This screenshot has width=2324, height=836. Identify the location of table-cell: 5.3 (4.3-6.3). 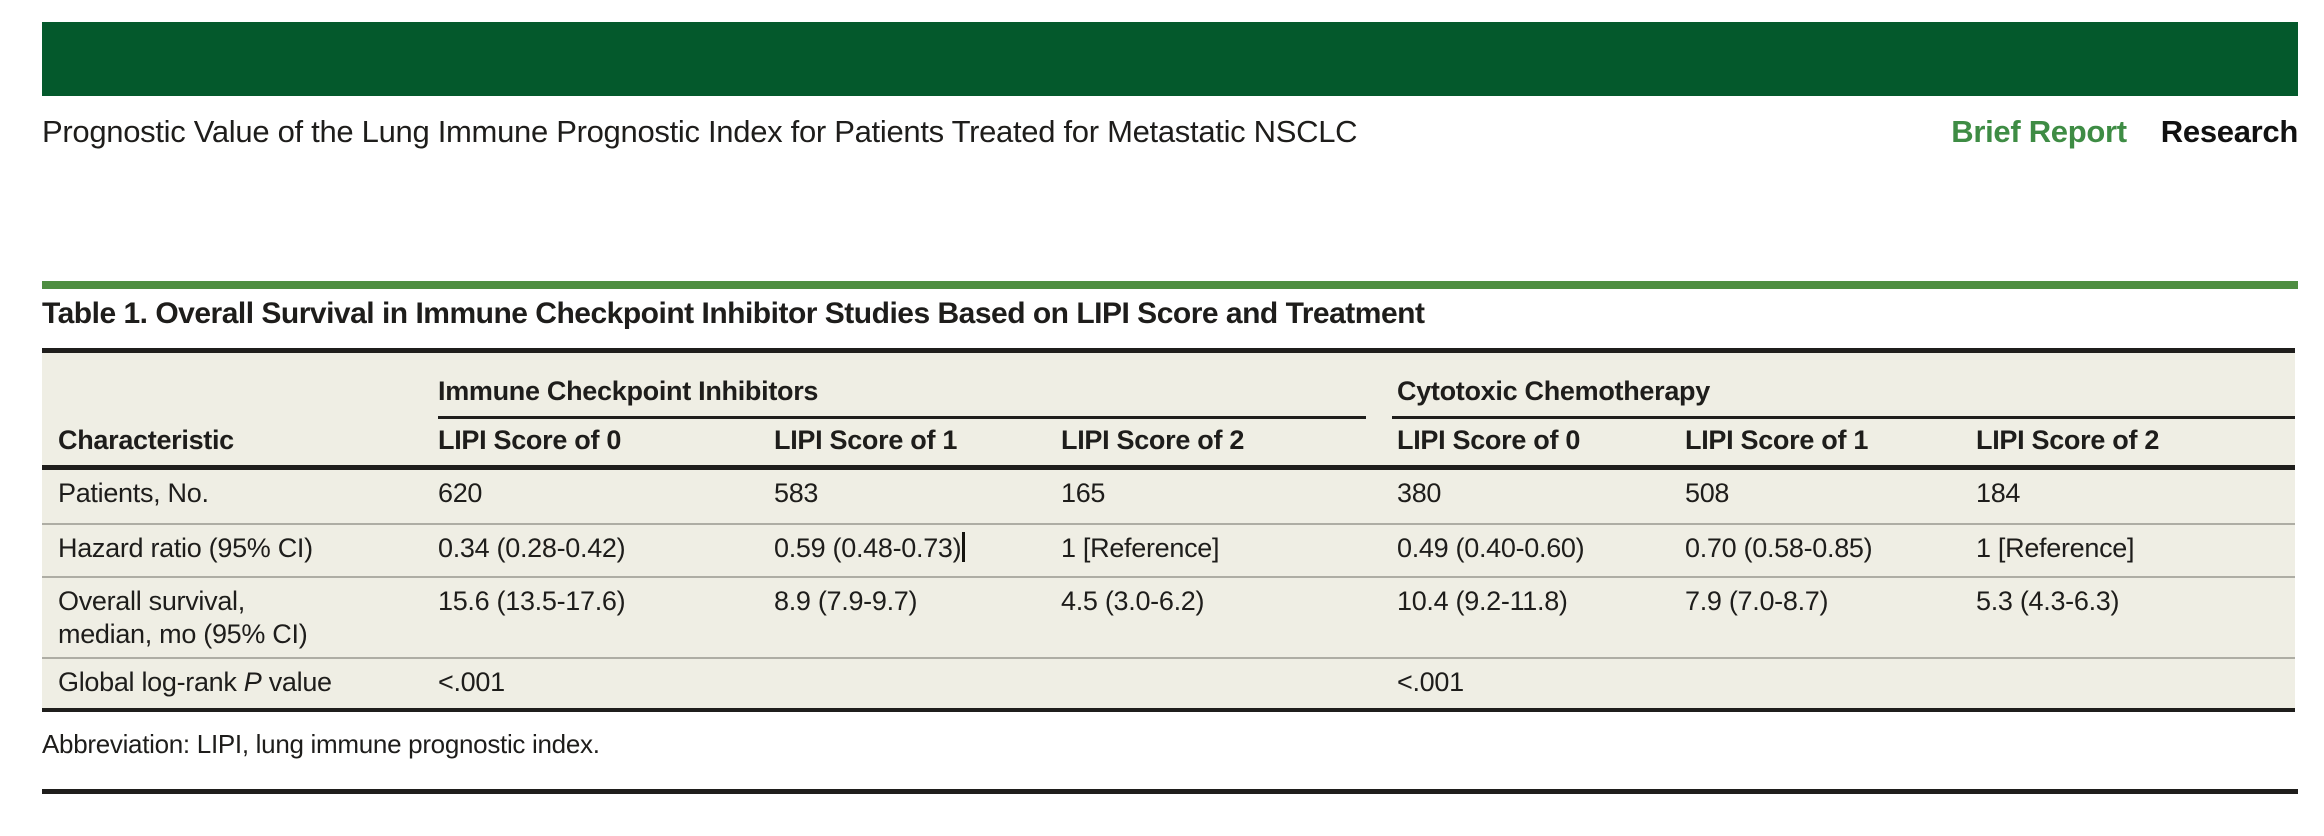
(2048, 601).